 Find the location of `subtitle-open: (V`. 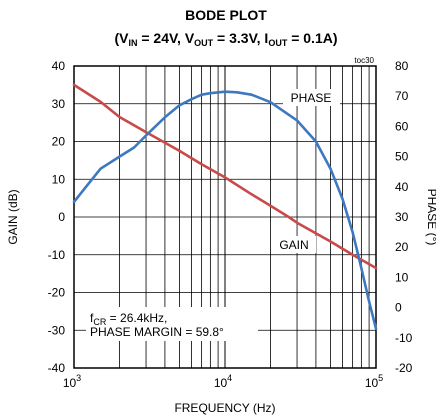

subtitle-open: (V is located at coordinates (121, 38).